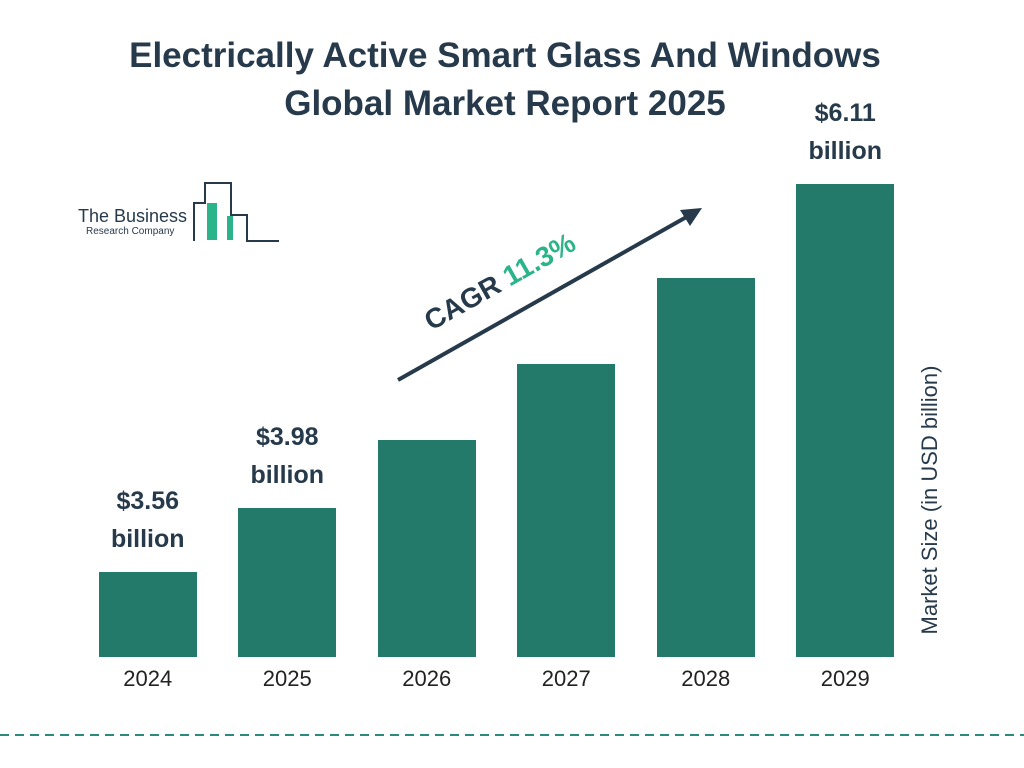  I want to click on value-label: $3.98 billion, so click(287, 455).